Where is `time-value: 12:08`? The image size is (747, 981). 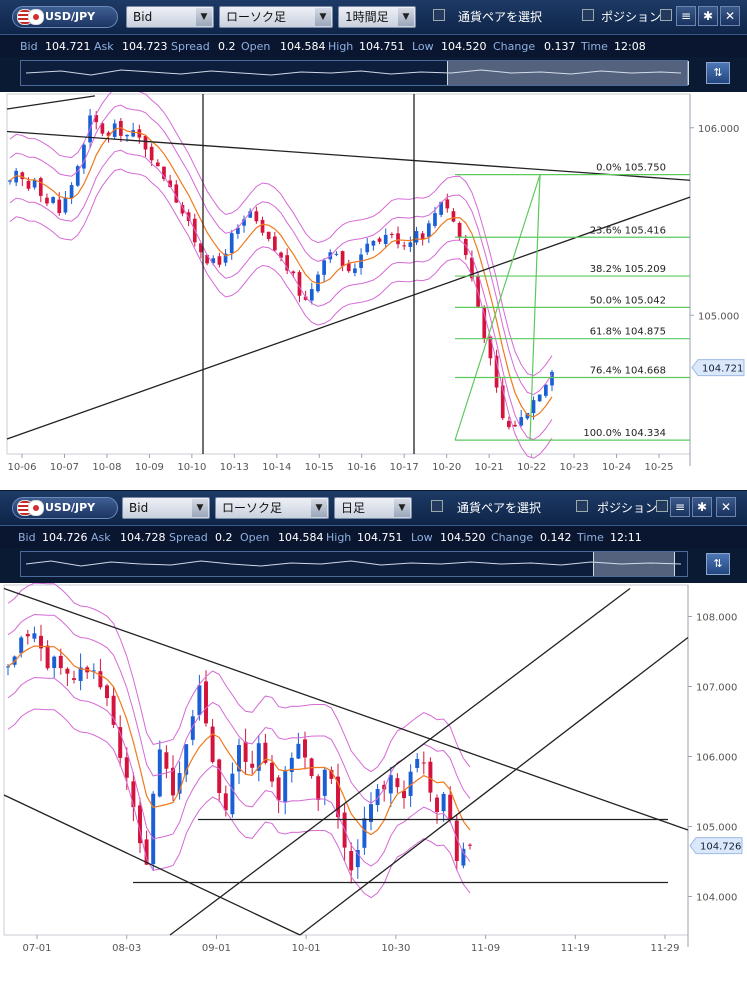 time-value: 12:08 is located at coordinates (630, 46).